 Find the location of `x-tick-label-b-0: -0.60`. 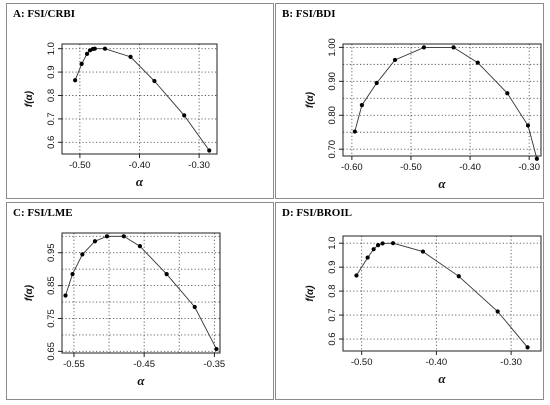

x-tick-label-b-0: -0.60 is located at coordinates (352, 167).